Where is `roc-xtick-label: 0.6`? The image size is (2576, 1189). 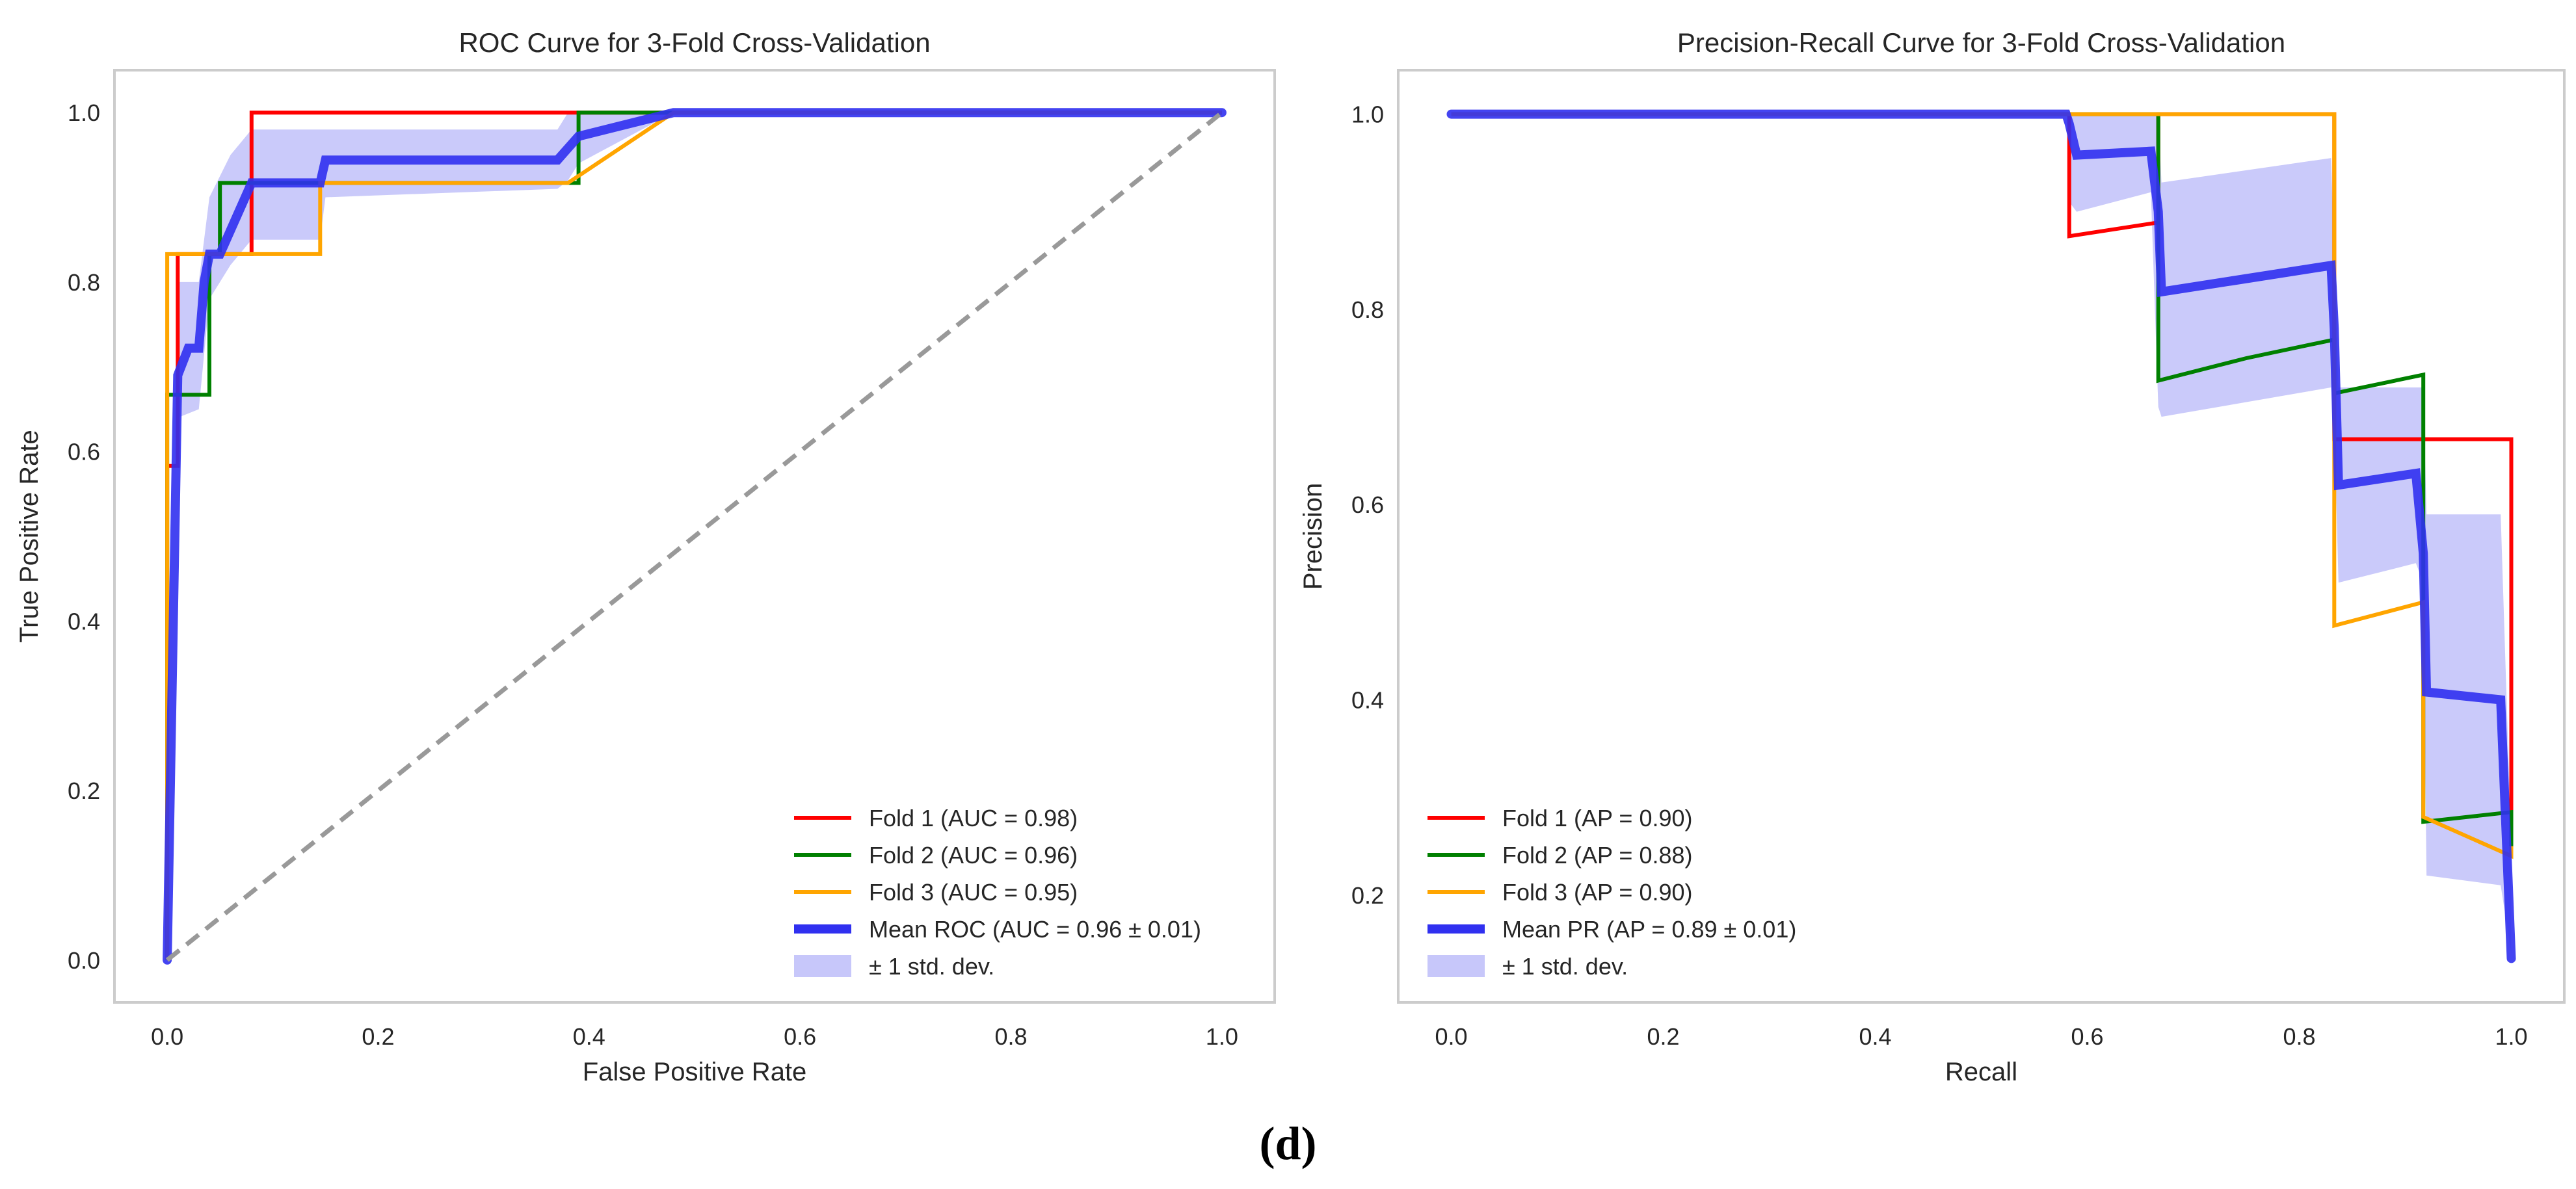
roc-xtick-label: 0.6 is located at coordinates (800, 1036).